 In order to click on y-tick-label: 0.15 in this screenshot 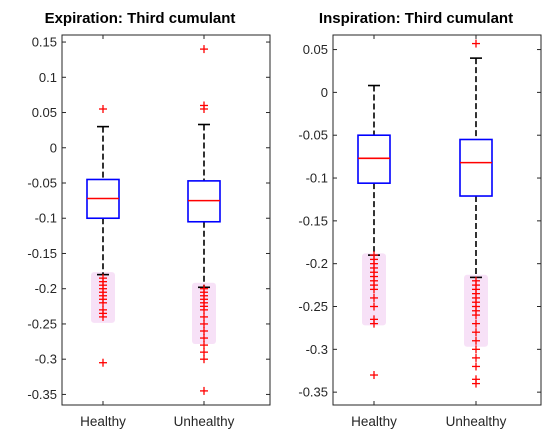, I will do `click(44, 42)`.